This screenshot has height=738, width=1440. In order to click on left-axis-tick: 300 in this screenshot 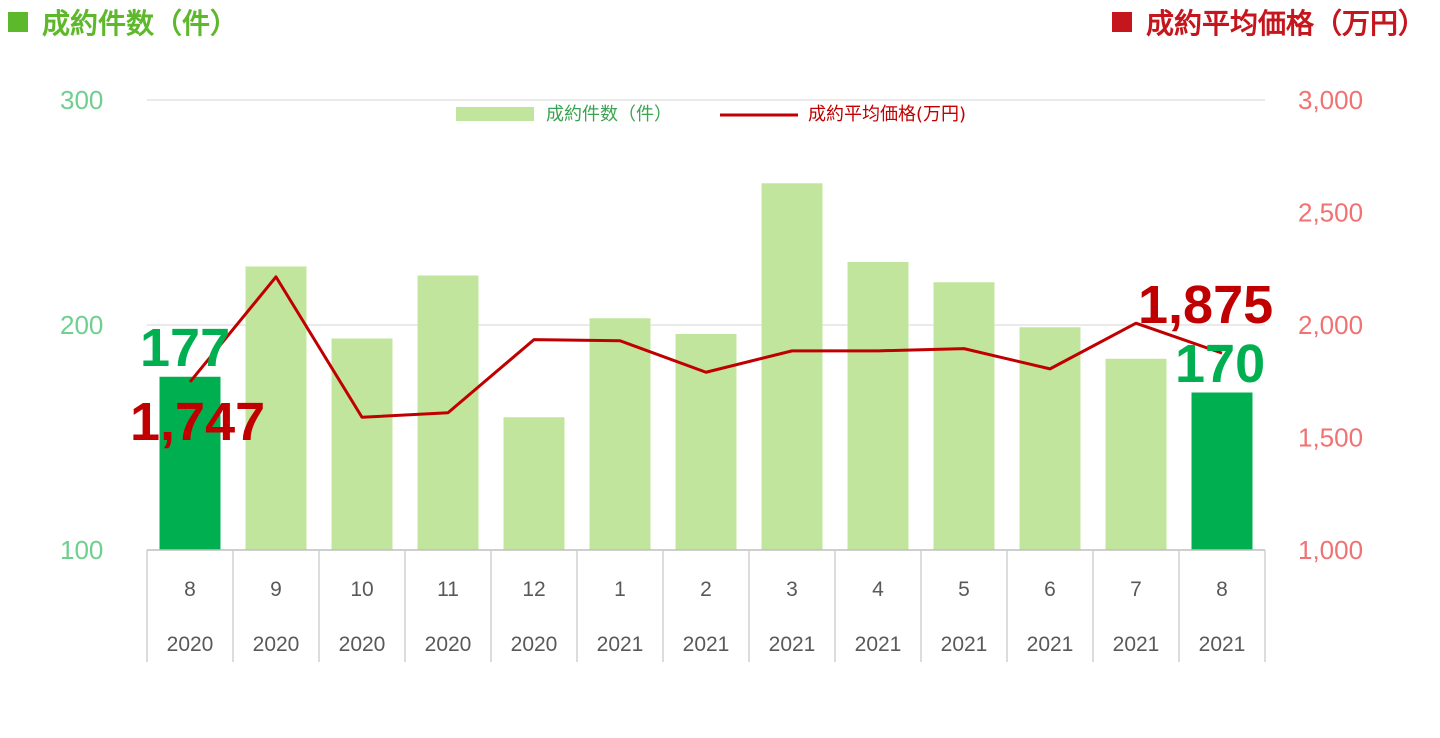, I will do `click(81, 100)`.